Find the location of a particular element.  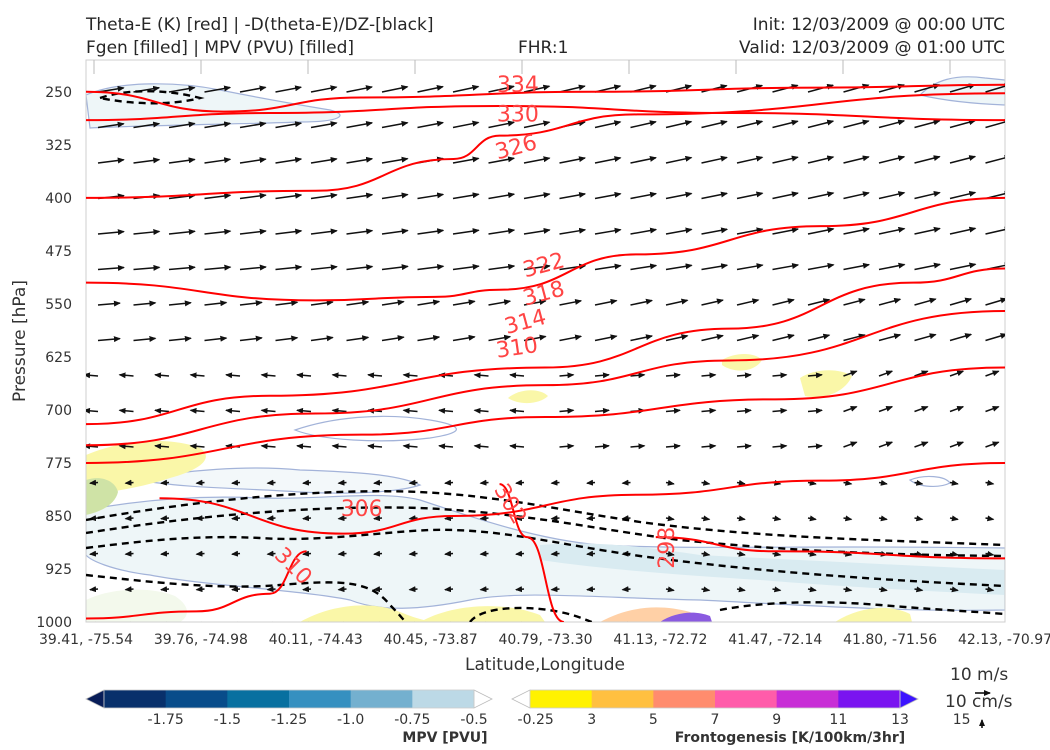

colorbar-tick: -0.75 is located at coordinates (412, 720).